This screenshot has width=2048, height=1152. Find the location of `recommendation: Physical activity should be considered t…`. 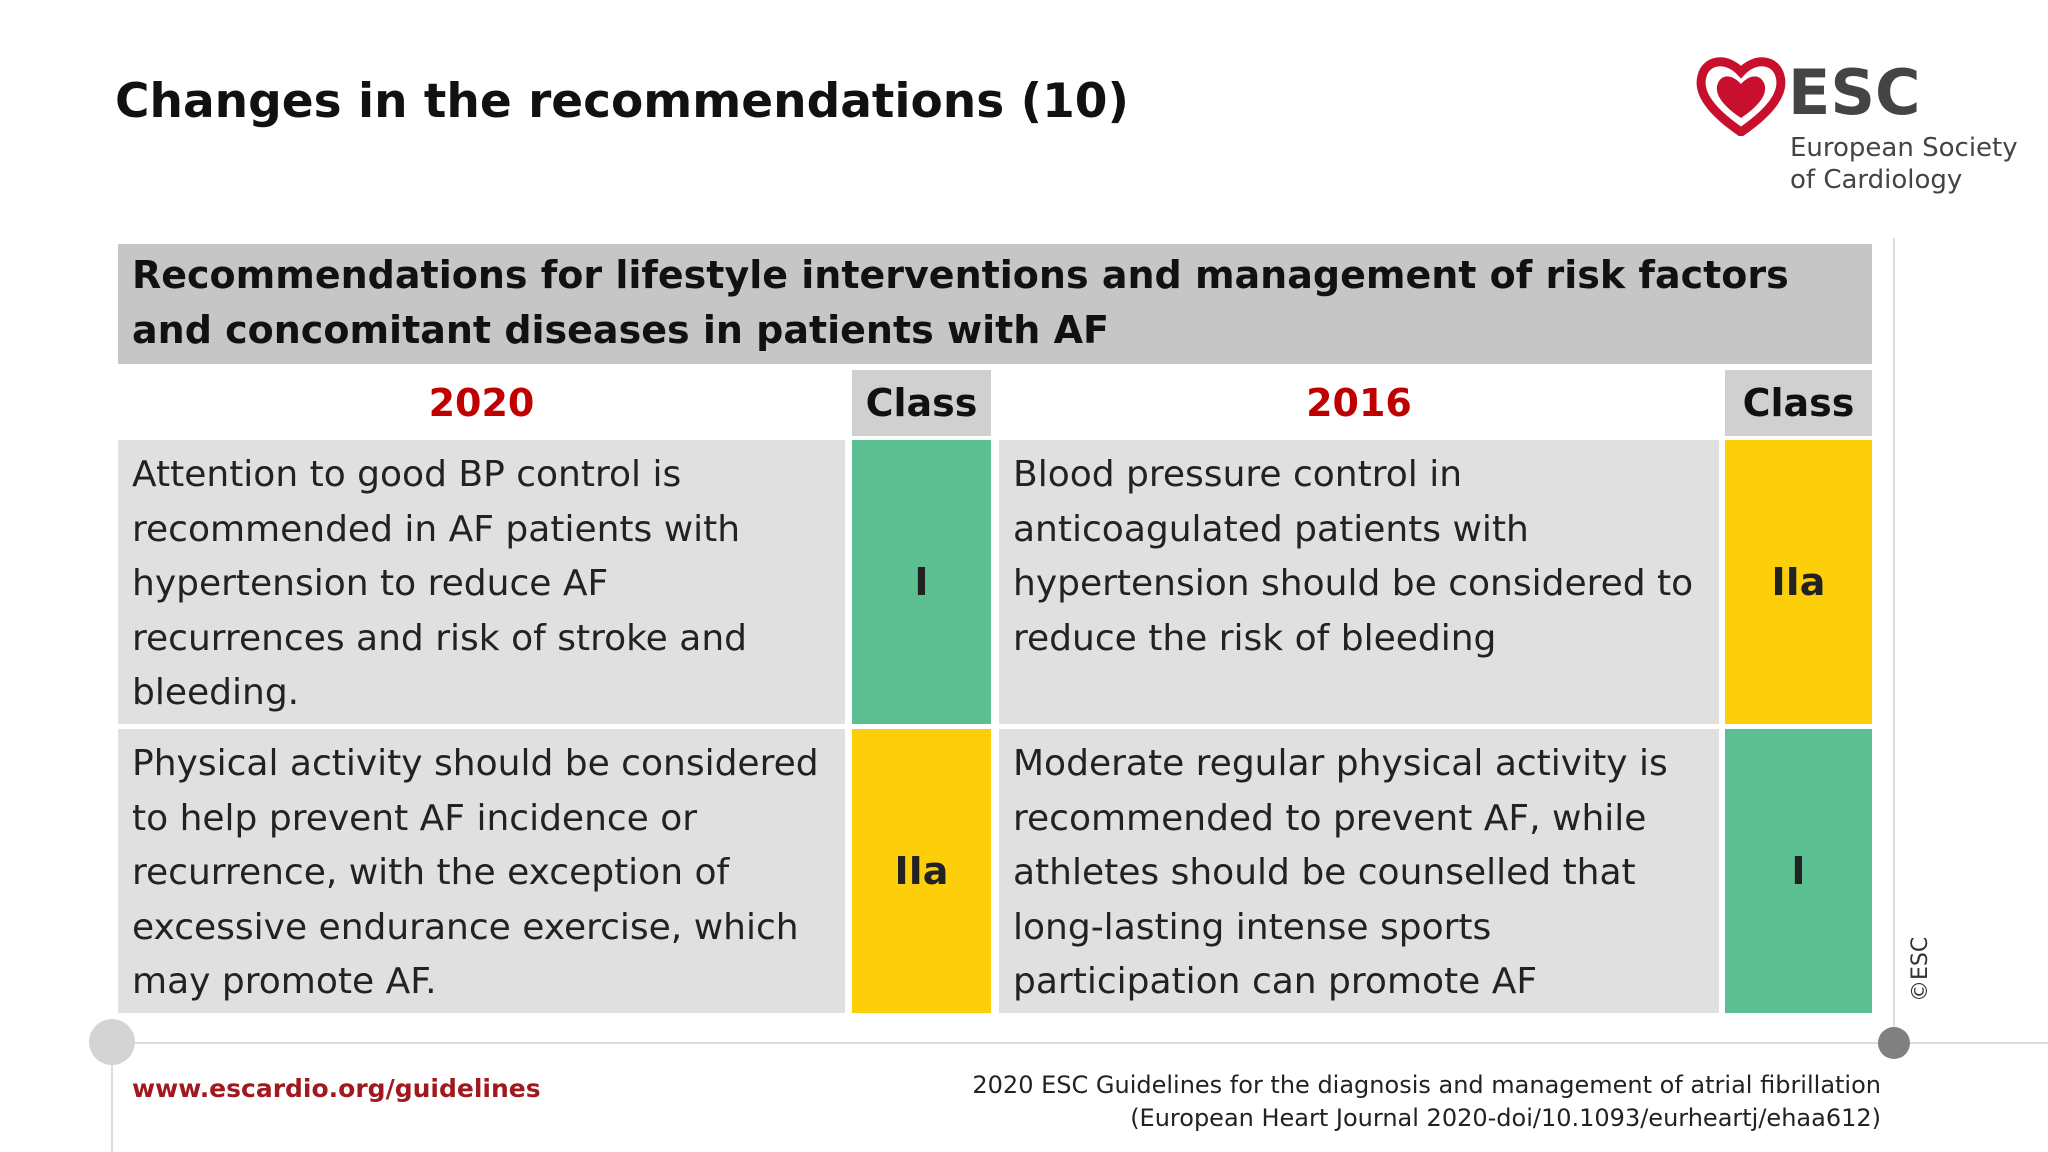

recommendation: Physical activity should be considered t… is located at coordinates (481, 871).